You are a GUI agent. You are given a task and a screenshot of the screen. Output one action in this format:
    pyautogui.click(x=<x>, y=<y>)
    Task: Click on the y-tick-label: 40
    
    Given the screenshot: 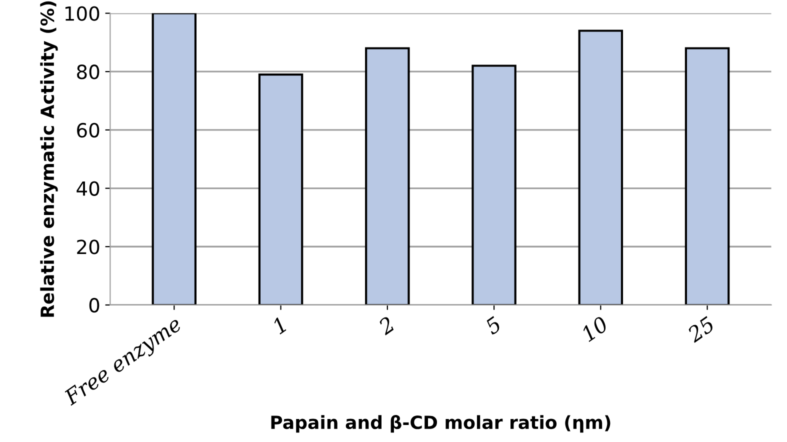 What is the action you would take?
    pyautogui.click(x=88, y=188)
    